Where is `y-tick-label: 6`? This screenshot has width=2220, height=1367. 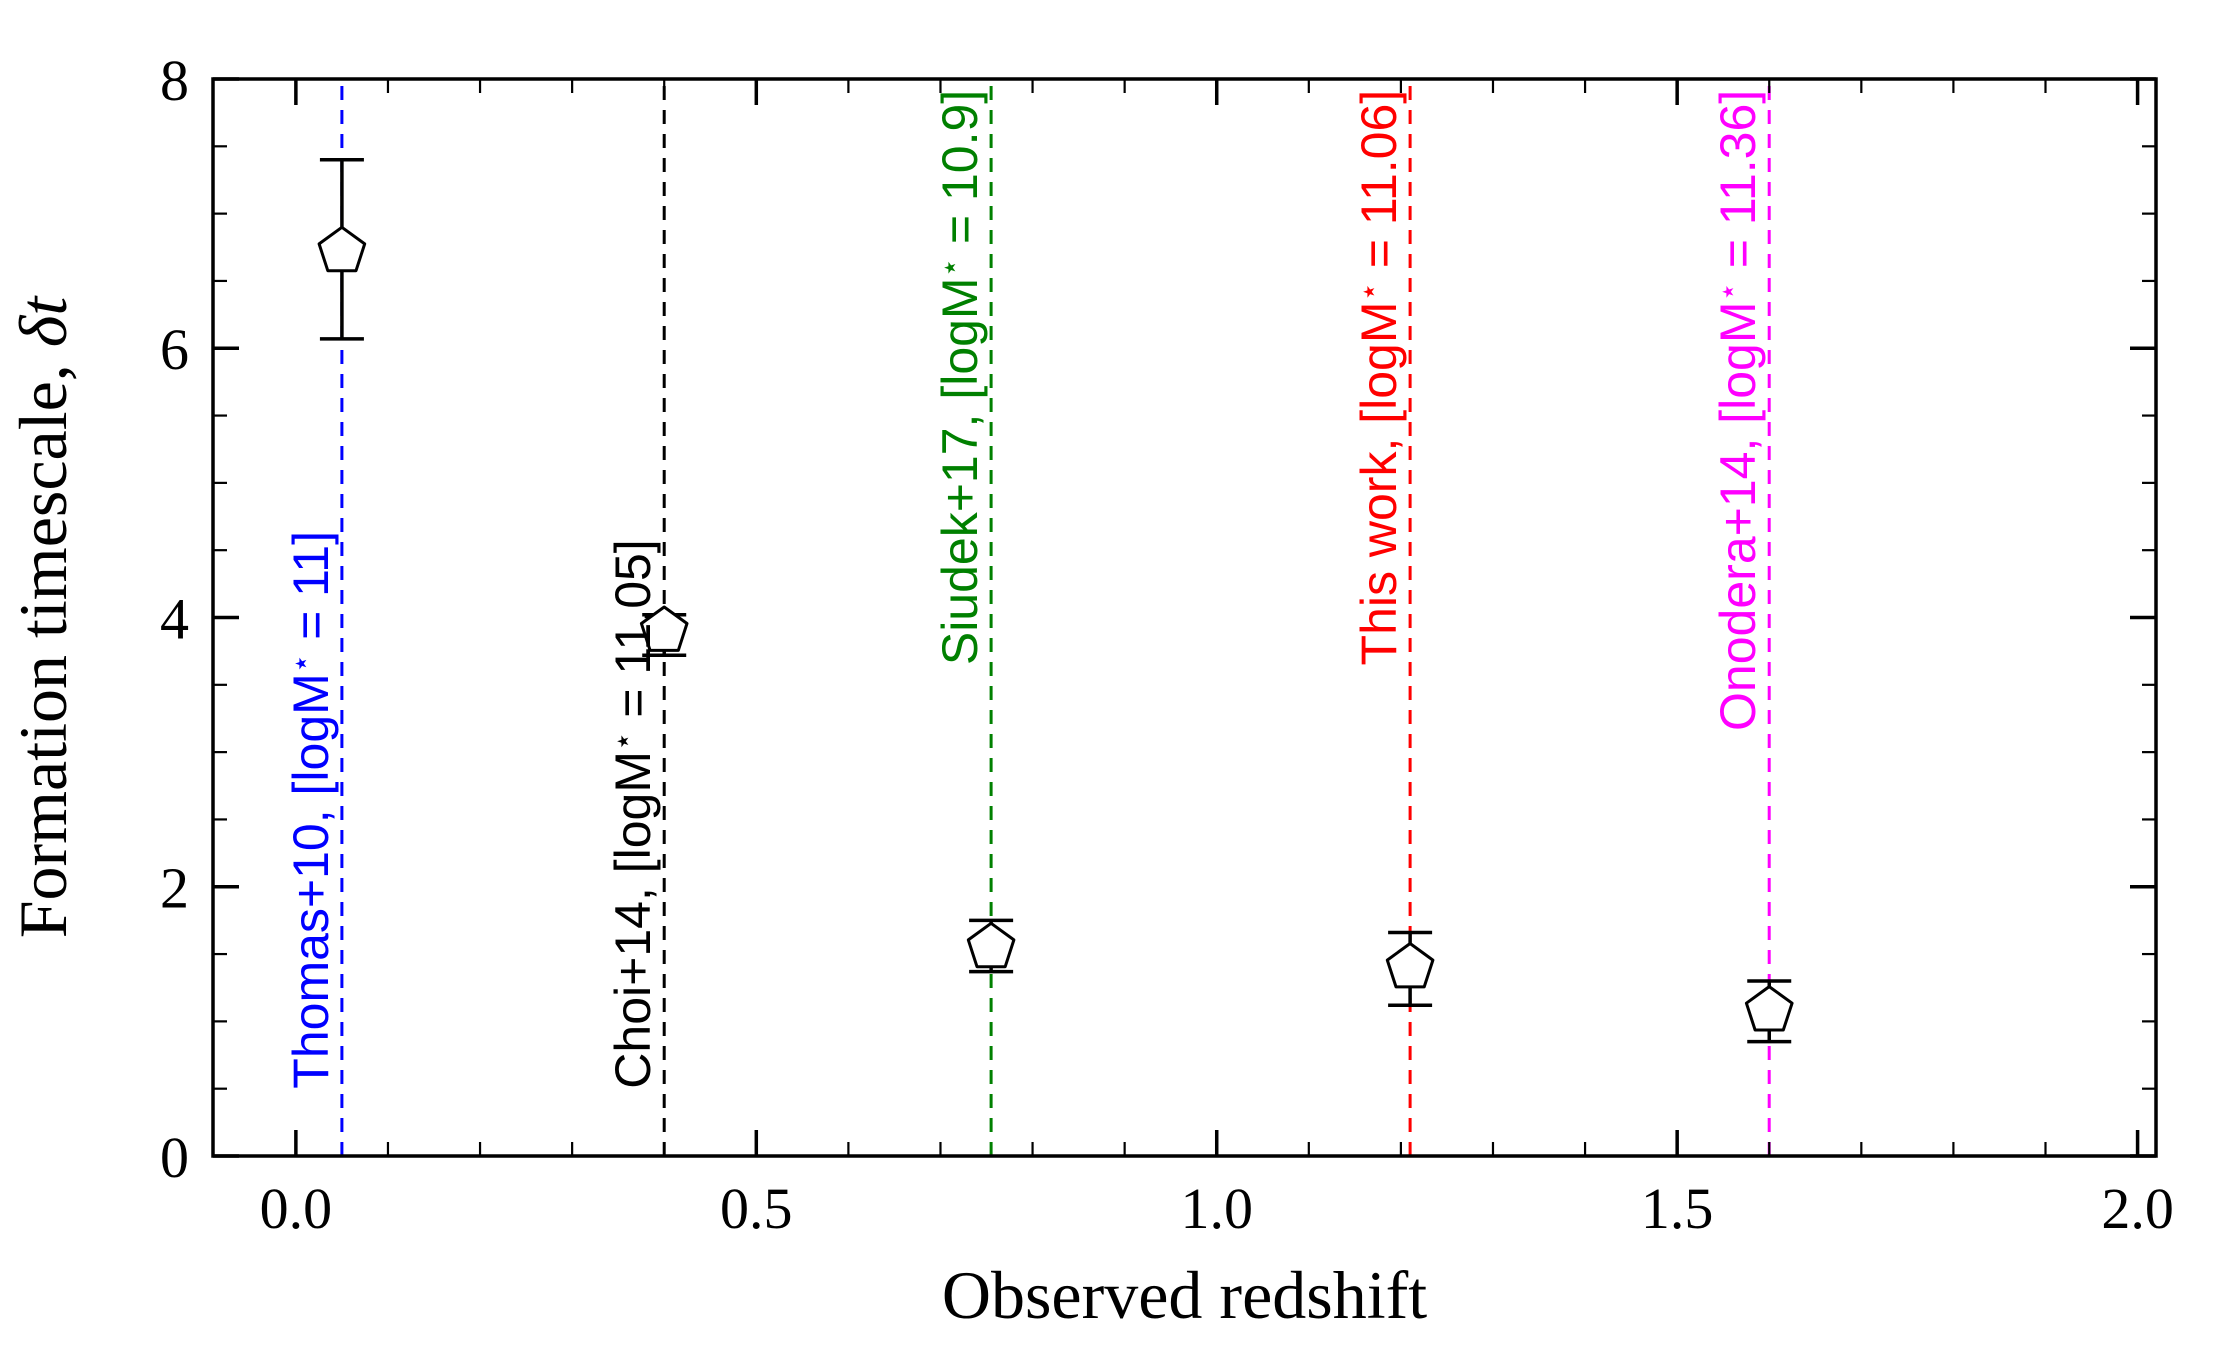
y-tick-label: 6 is located at coordinates (174, 349).